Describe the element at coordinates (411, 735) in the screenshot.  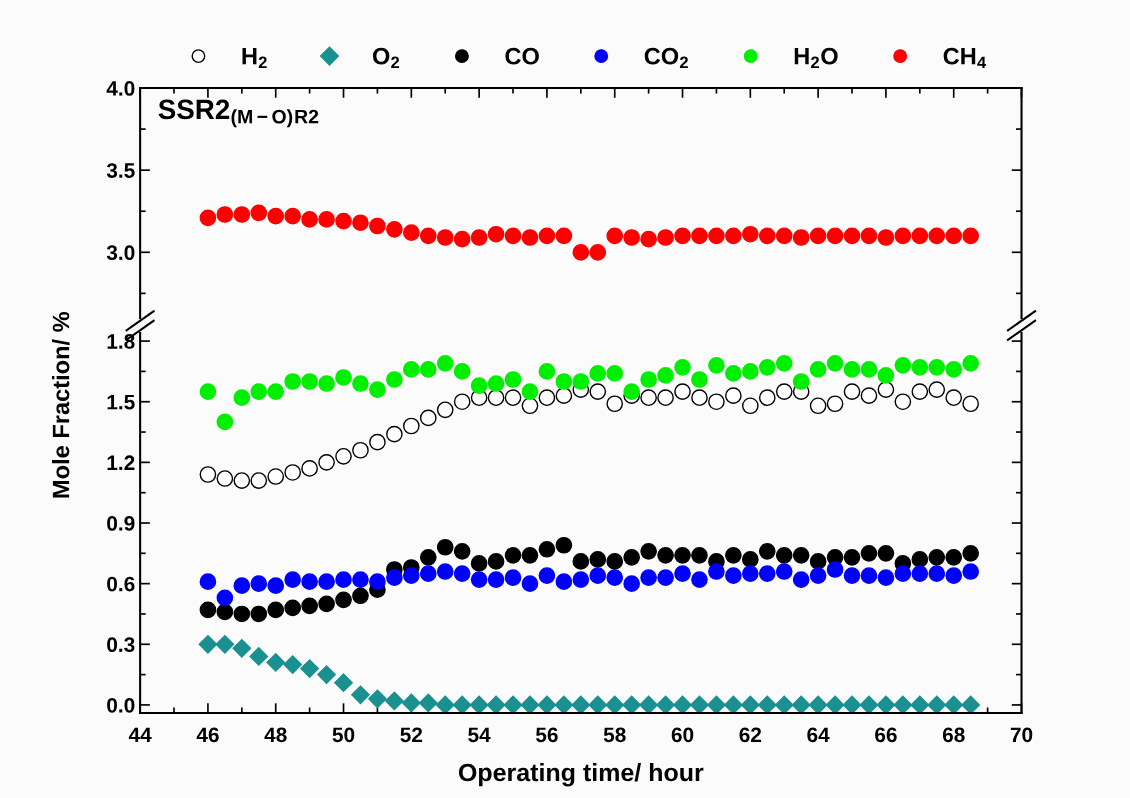
I see `x-tick-label: 52` at that location.